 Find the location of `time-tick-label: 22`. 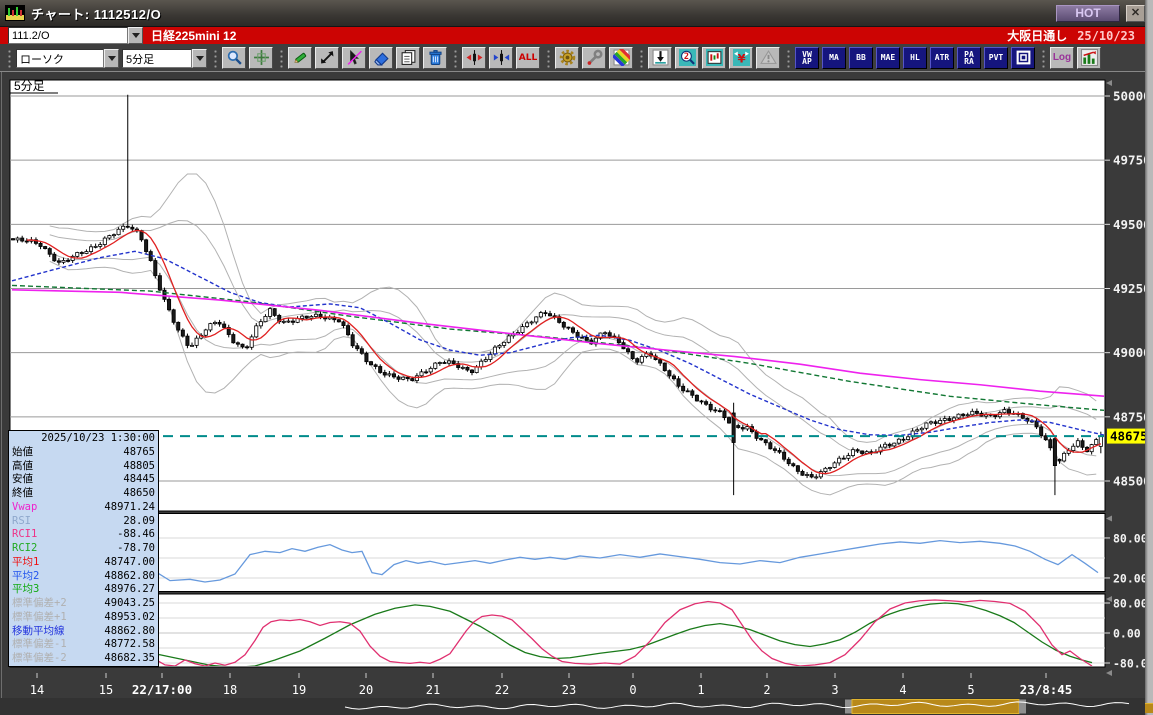

time-tick-label: 22 is located at coordinates (502, 690).